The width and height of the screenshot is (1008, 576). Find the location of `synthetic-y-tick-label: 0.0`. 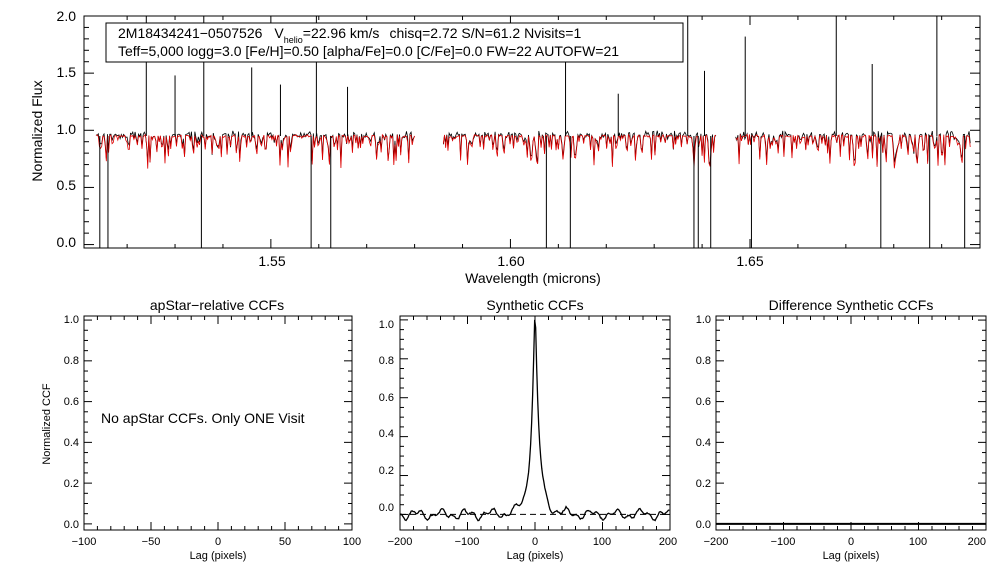

synthetic-y-tick-label: 0.0 is located at coordinates (386, 508).